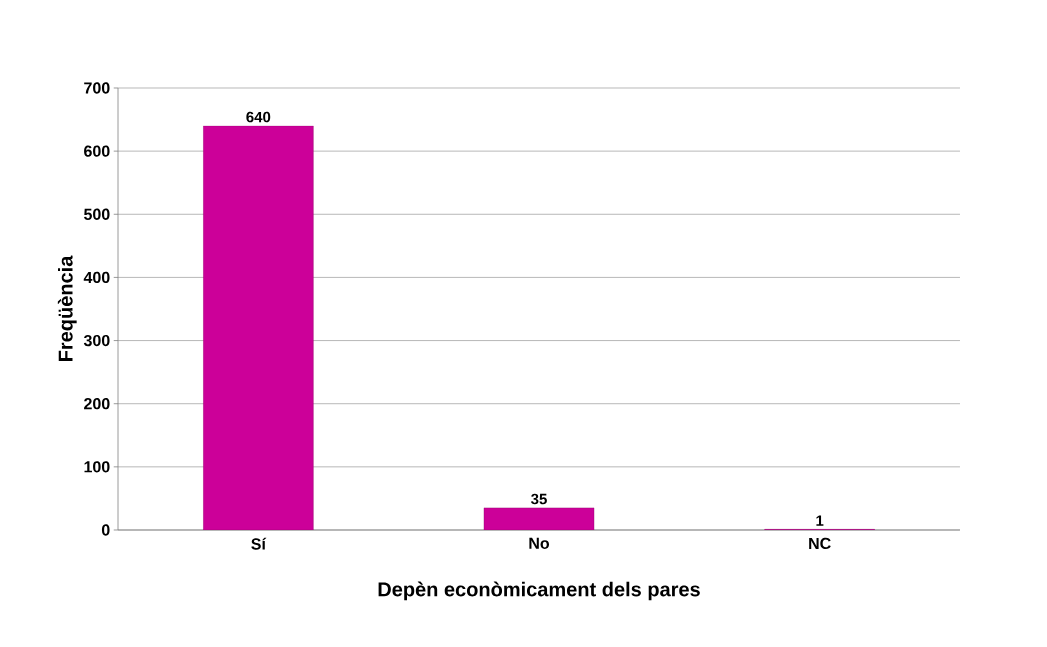  I want to click on y-tick-label: 400, so click(96, 277).